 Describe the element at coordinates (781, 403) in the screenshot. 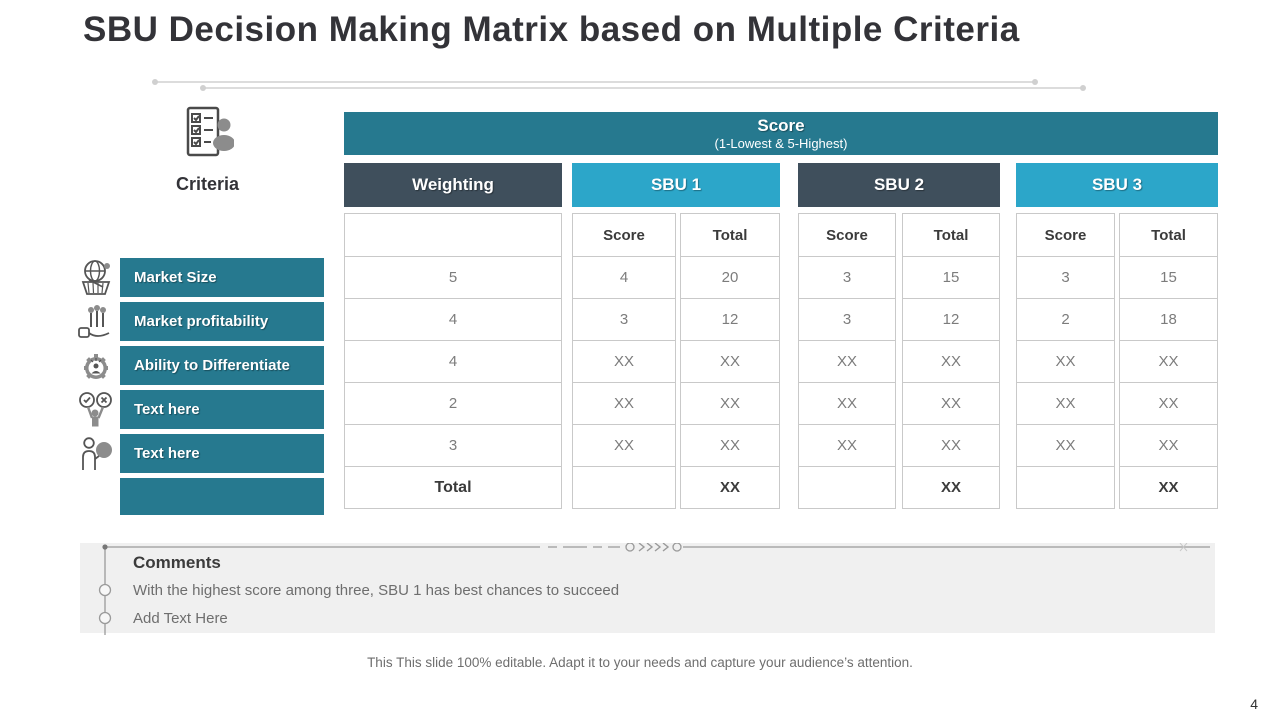

I see `table-row: 2 XX XX XX XX XX XX` at that location.